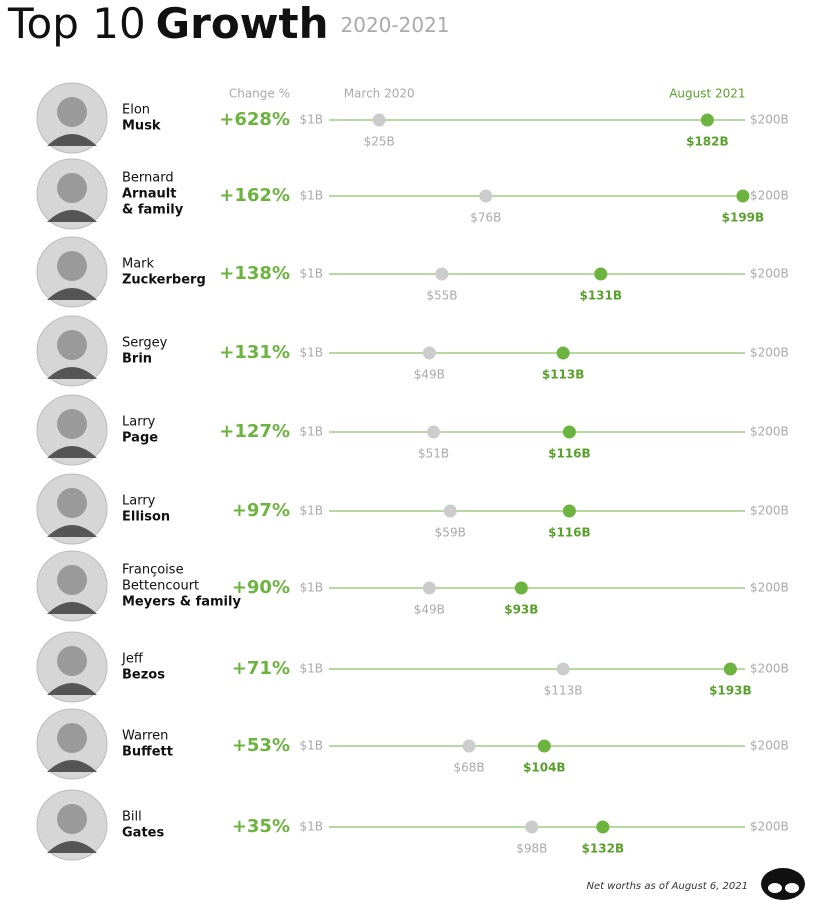 The image size is (820, 908). Describe the element at coordinates (181, 602) in the screenshot. I see `person-name: Meyers & family` at that location.